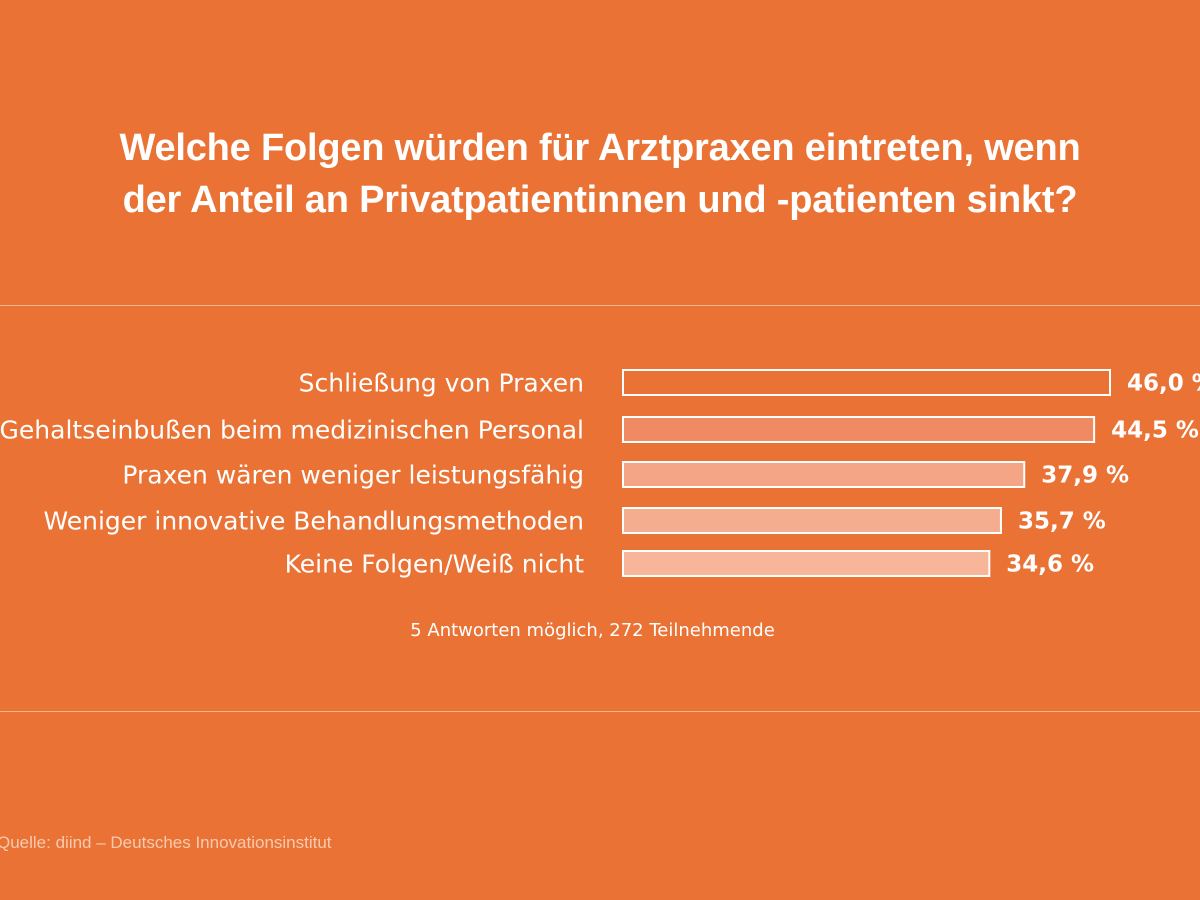  I want to click on category-label: Keine Folgen/Weiß nicht, so click(435, 564).